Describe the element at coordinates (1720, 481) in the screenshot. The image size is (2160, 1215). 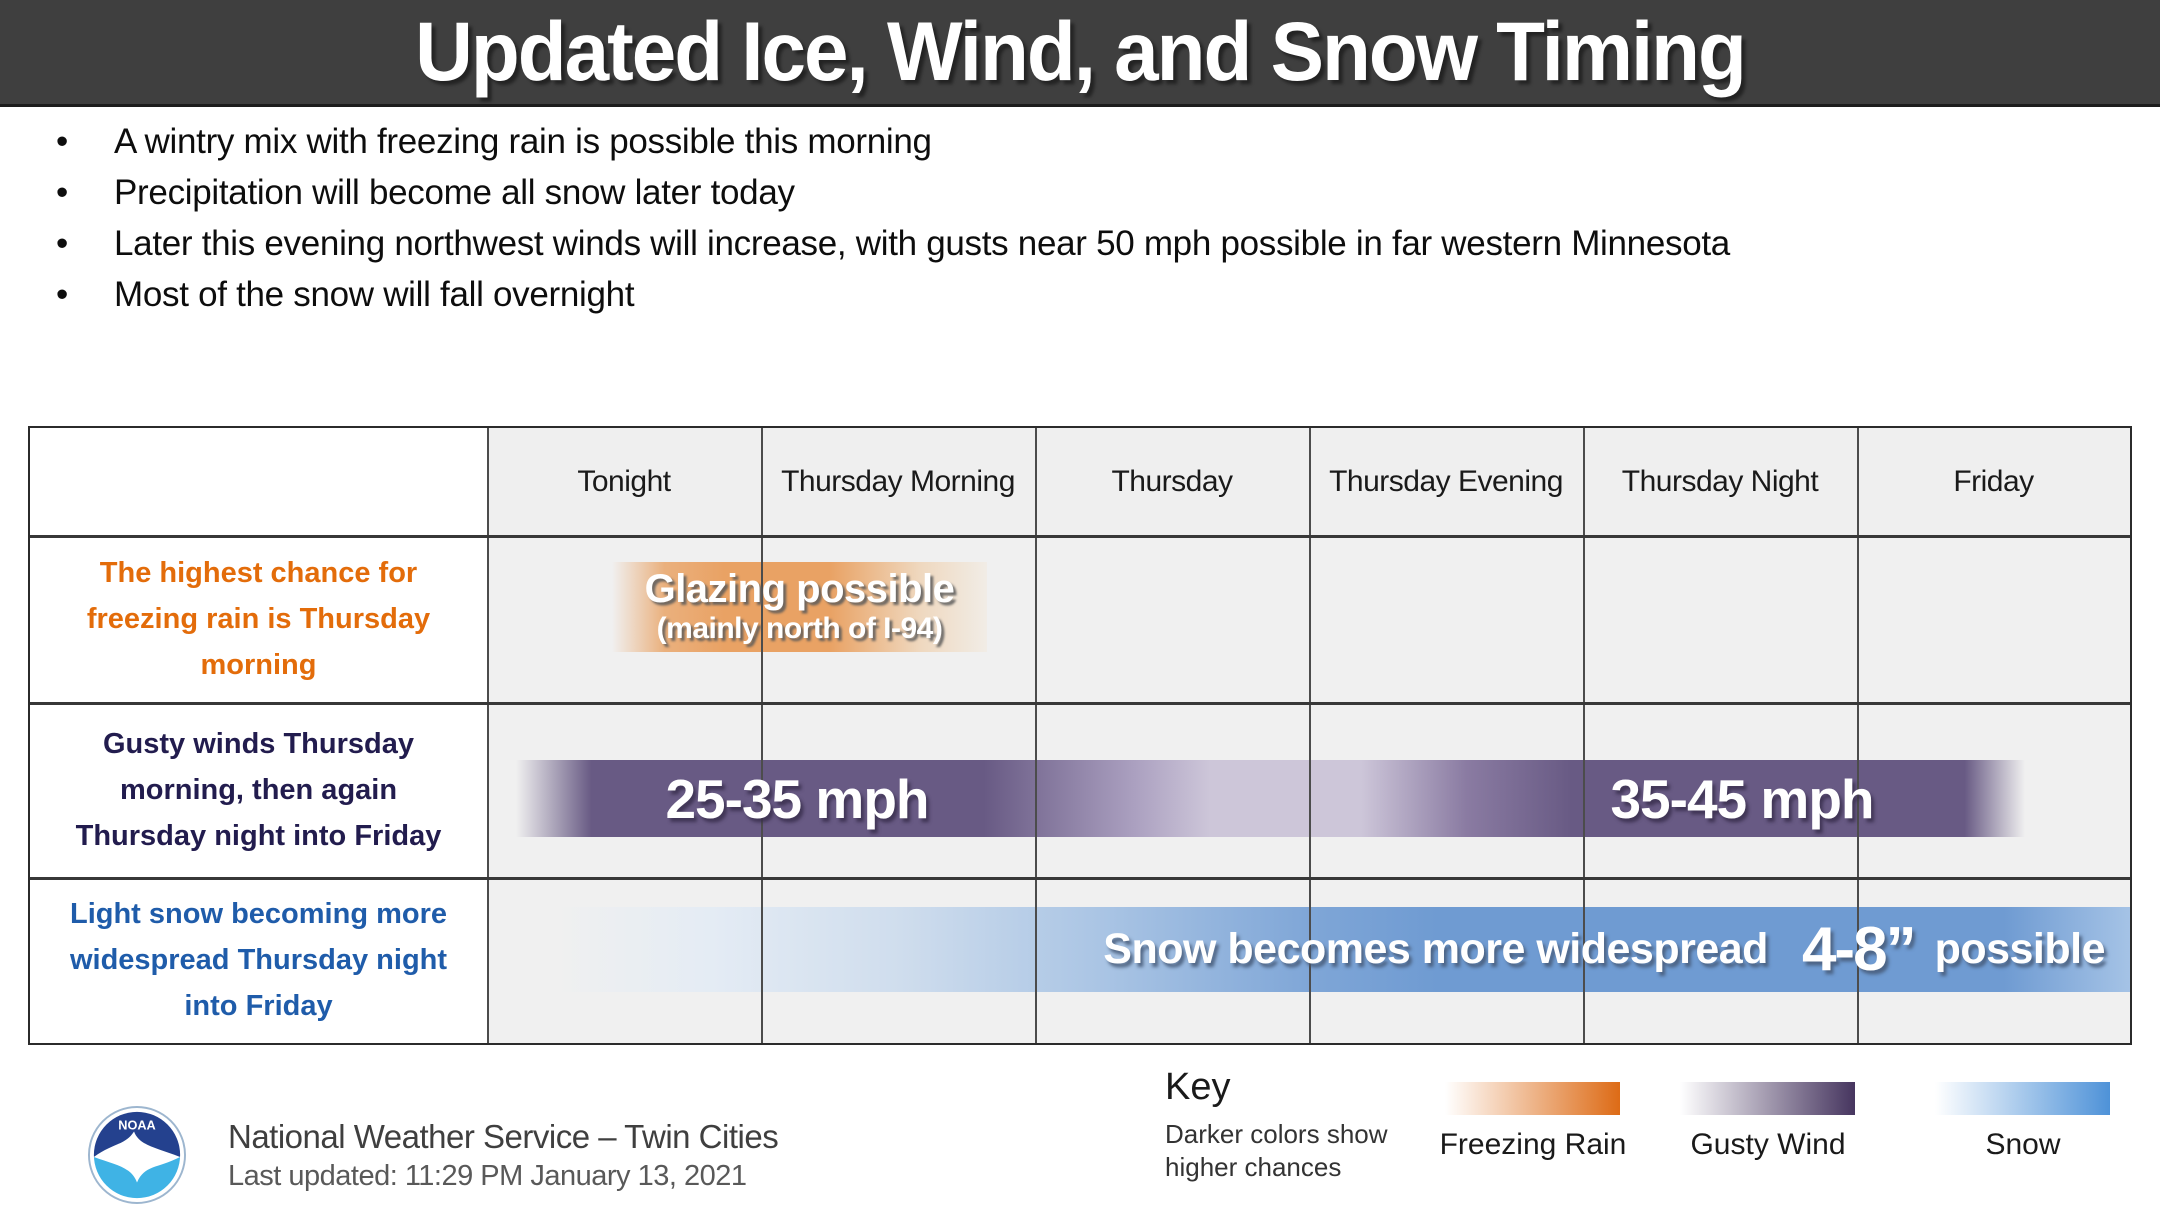
I see `column-header-thursday-night: Thursday Night` at that location.